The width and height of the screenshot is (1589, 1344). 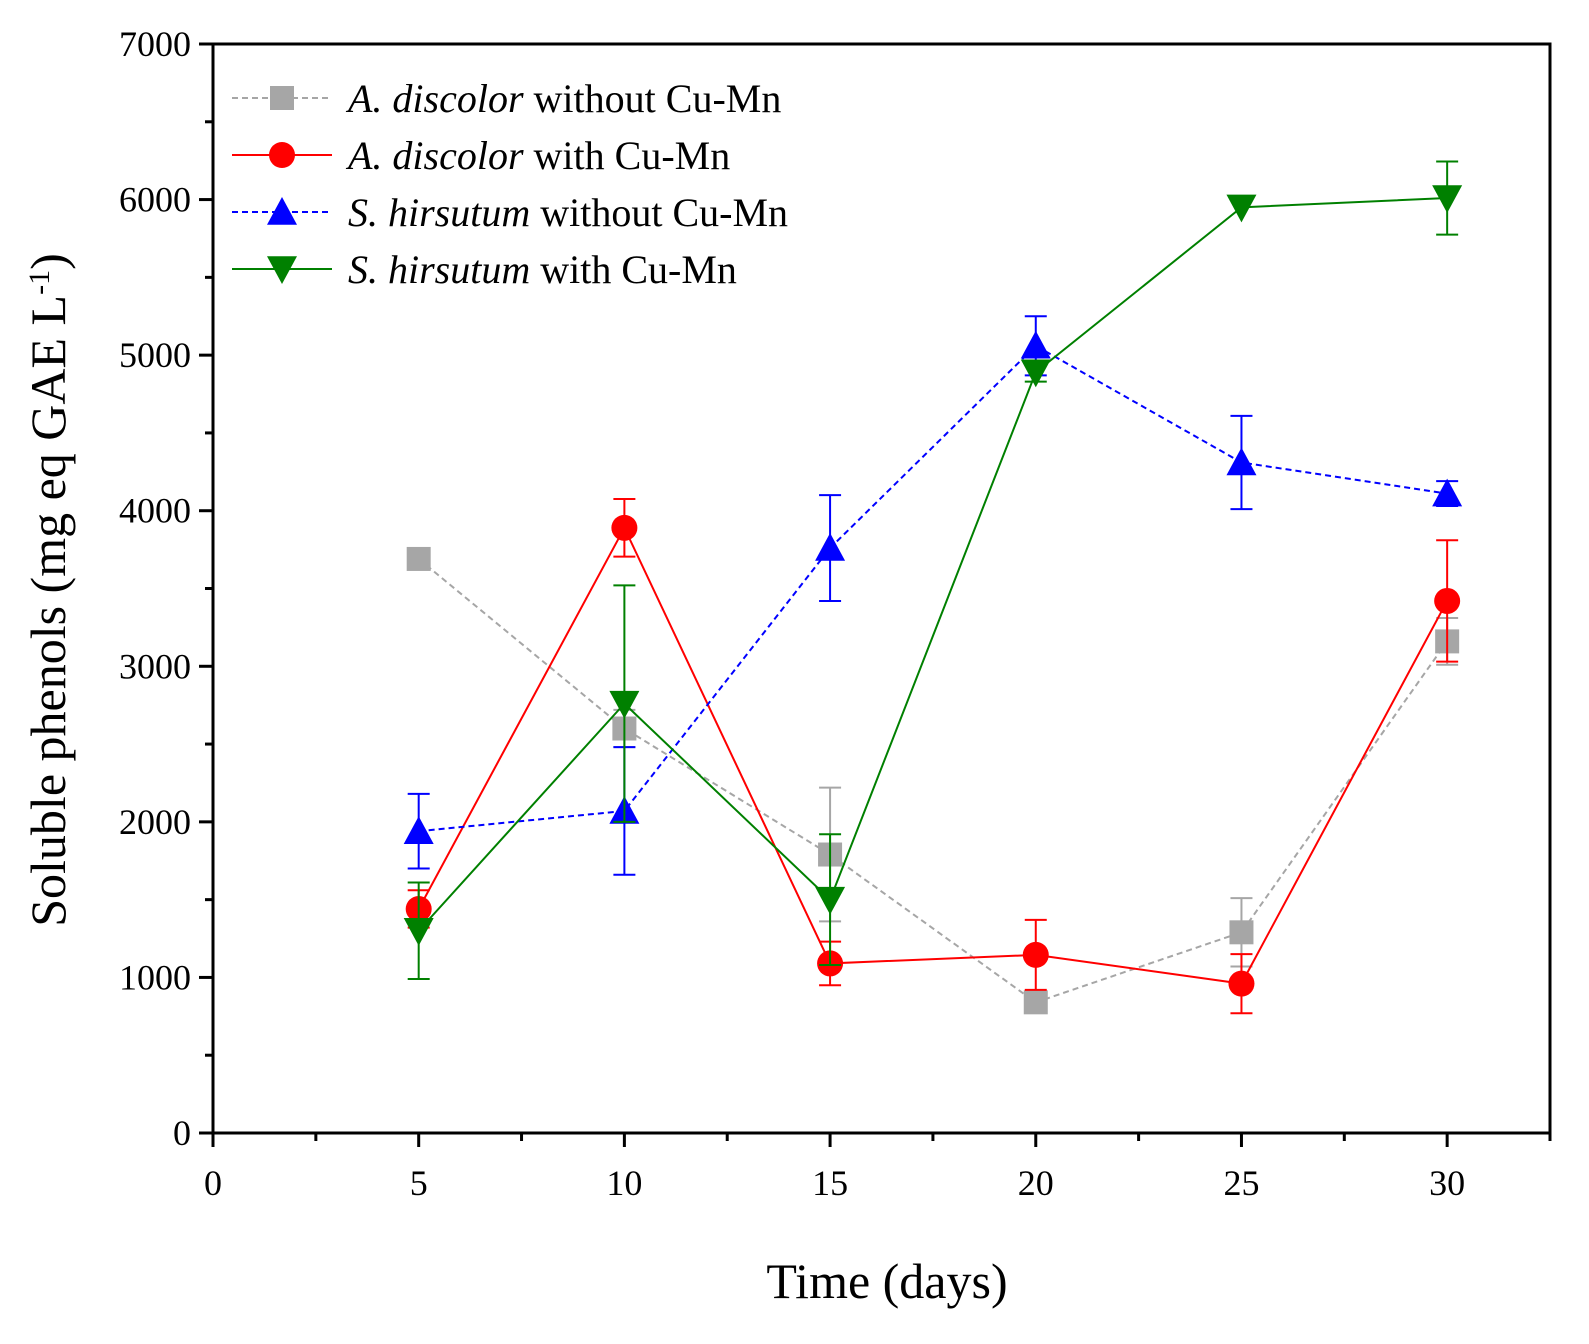 What do you see at coordinates (624, 1183) in the screenshot?
I see `x-tick-label: 10` at bounding box center [624, 1183].